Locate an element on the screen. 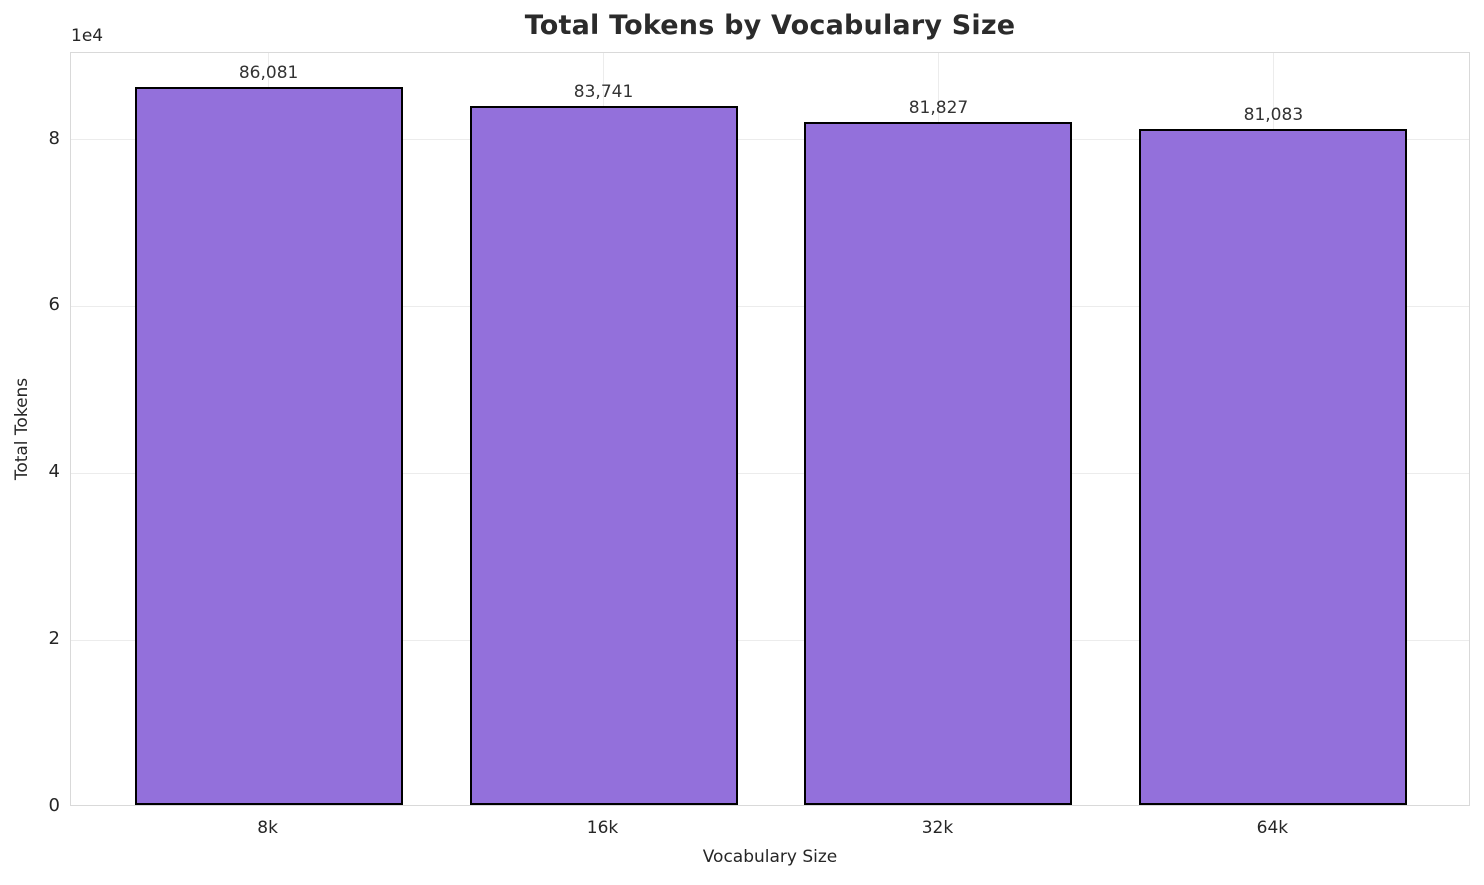 This screenshot has height=885, width=1484. bar-8k is located at coordinates (268, 445).